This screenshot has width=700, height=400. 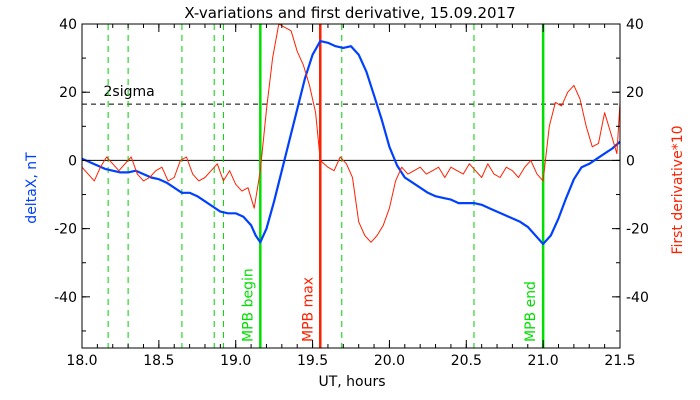 I want to click on y-right-tick-label: -20, so click(x=637, y=230).